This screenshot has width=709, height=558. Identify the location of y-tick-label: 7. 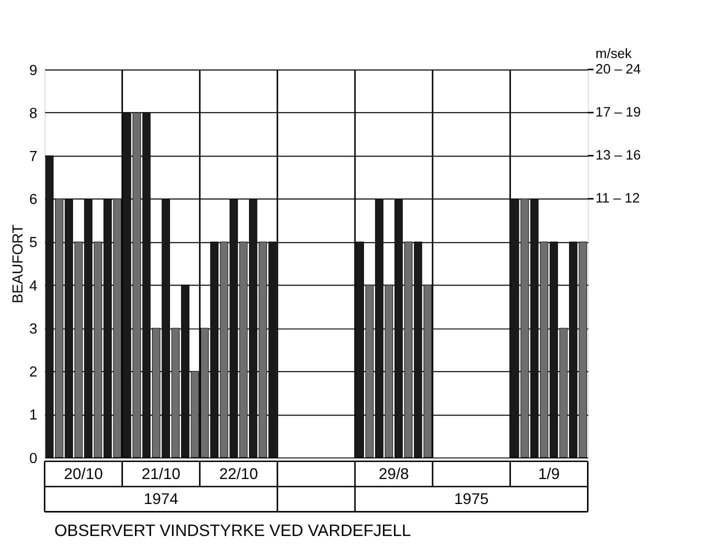
(33, 157).